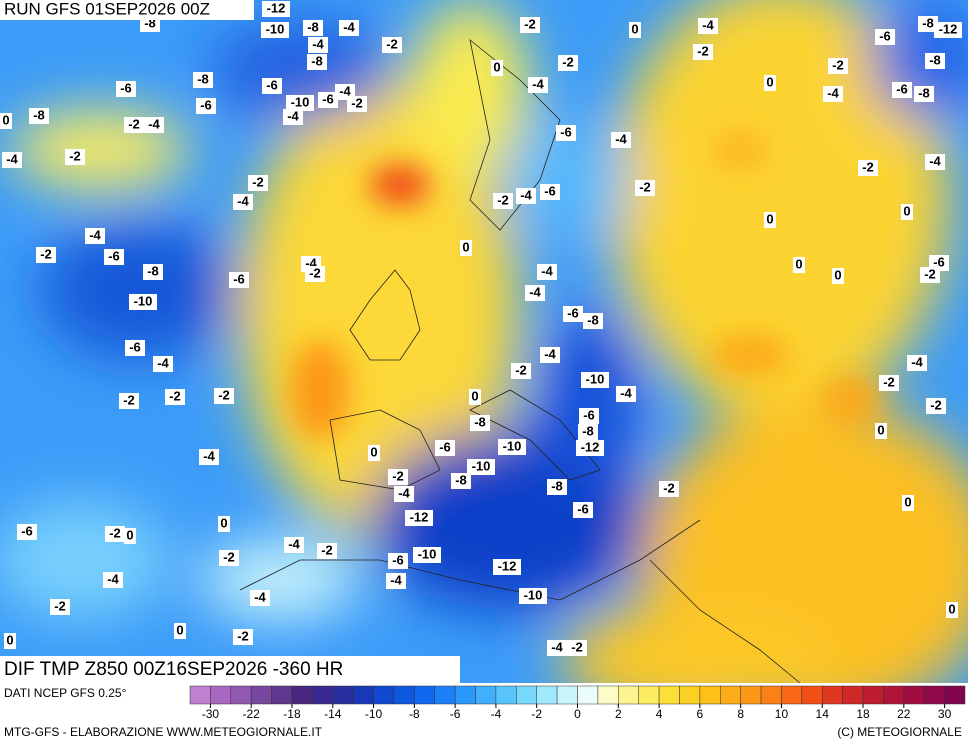  What do you see at coordinates (577, 703) in the screenshot?
I see `colorbar: -30 -22 -18 -14 -10 -8 -6 -4 -2 0 2 4 6 8 10 14 18 22 30` at bounding box center [577, 703].